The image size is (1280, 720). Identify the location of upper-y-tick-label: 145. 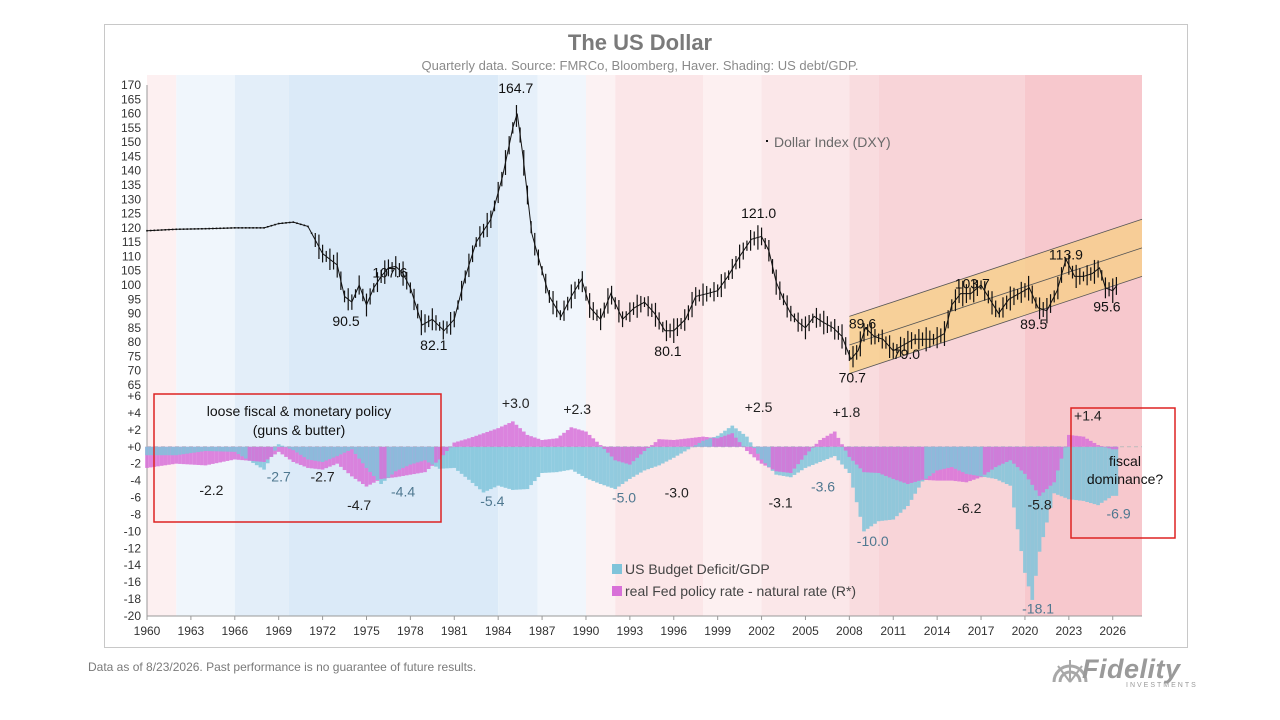
(131, 156).